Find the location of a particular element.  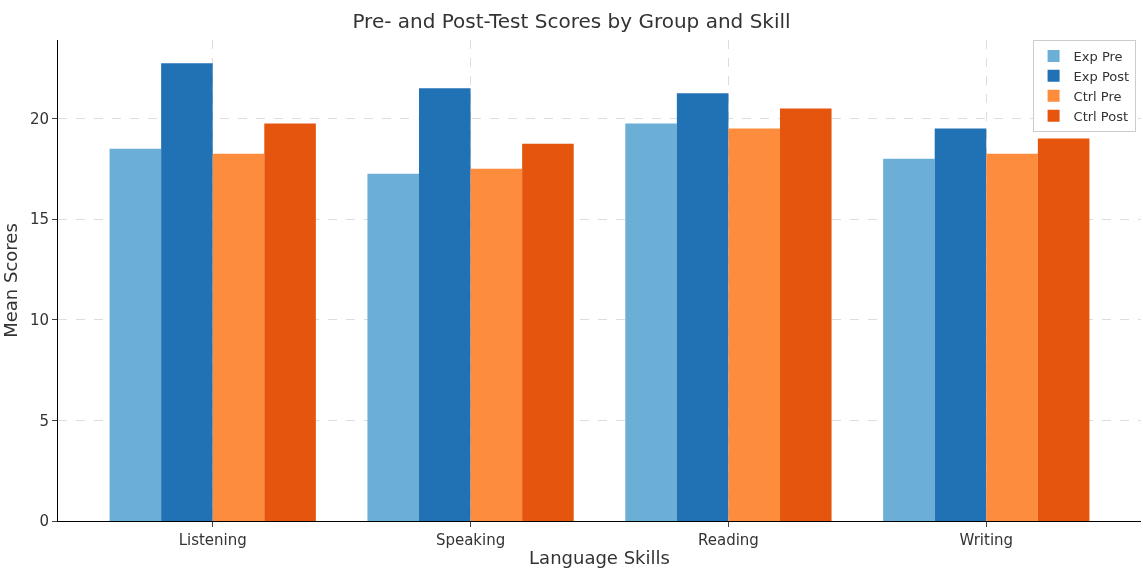

legend-label: Ctrl Post is located at coordinates (1101, 116).